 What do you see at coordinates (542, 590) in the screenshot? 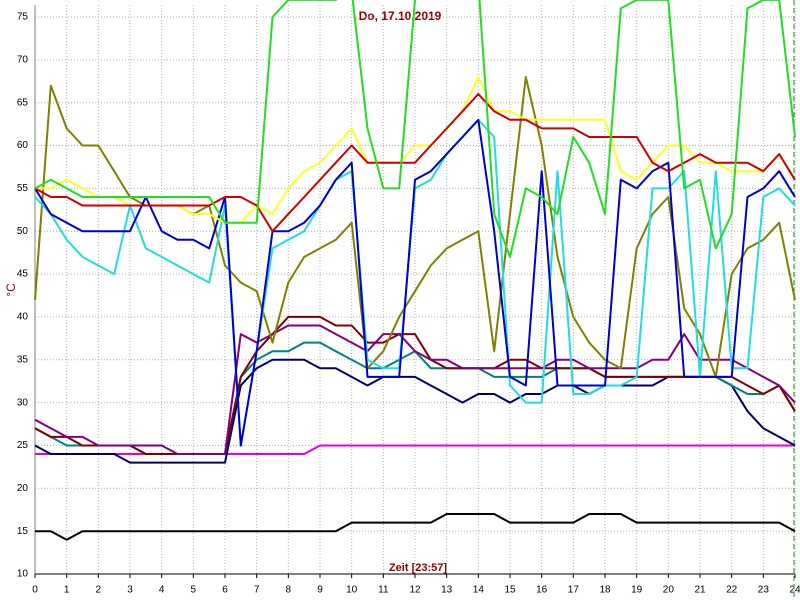
I see `x-tick-label: 16` at bounding box center [542, 590].